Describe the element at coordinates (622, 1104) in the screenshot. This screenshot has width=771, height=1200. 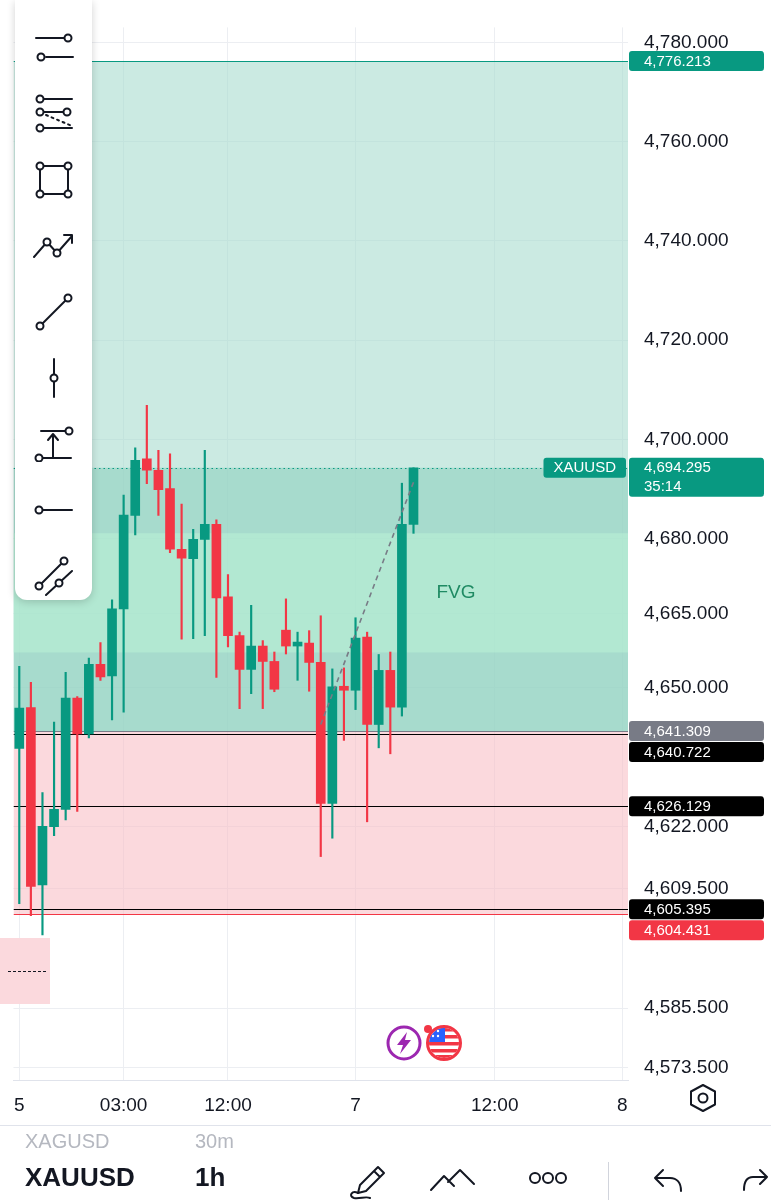
I see `x-tick-label: 8` at that location.